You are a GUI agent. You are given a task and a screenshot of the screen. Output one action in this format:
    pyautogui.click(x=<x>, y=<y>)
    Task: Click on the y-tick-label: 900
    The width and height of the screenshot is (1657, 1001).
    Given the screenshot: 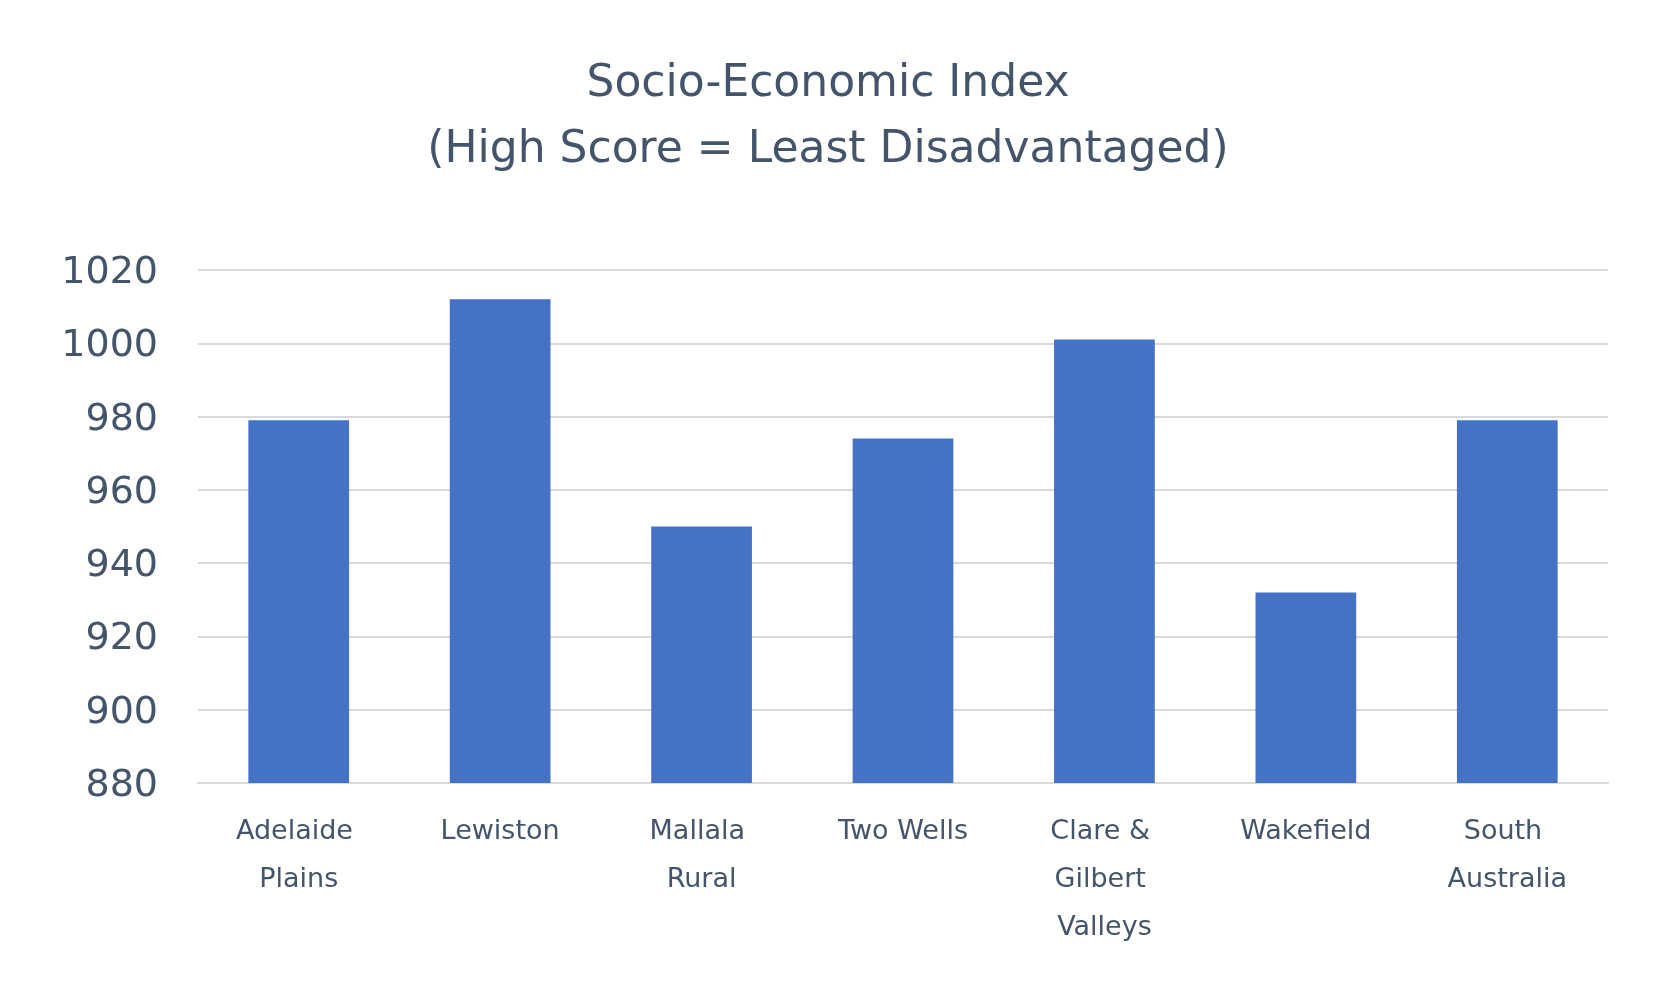 What is the action you would take?
    pyautogui.click(x=121, y=709)
    